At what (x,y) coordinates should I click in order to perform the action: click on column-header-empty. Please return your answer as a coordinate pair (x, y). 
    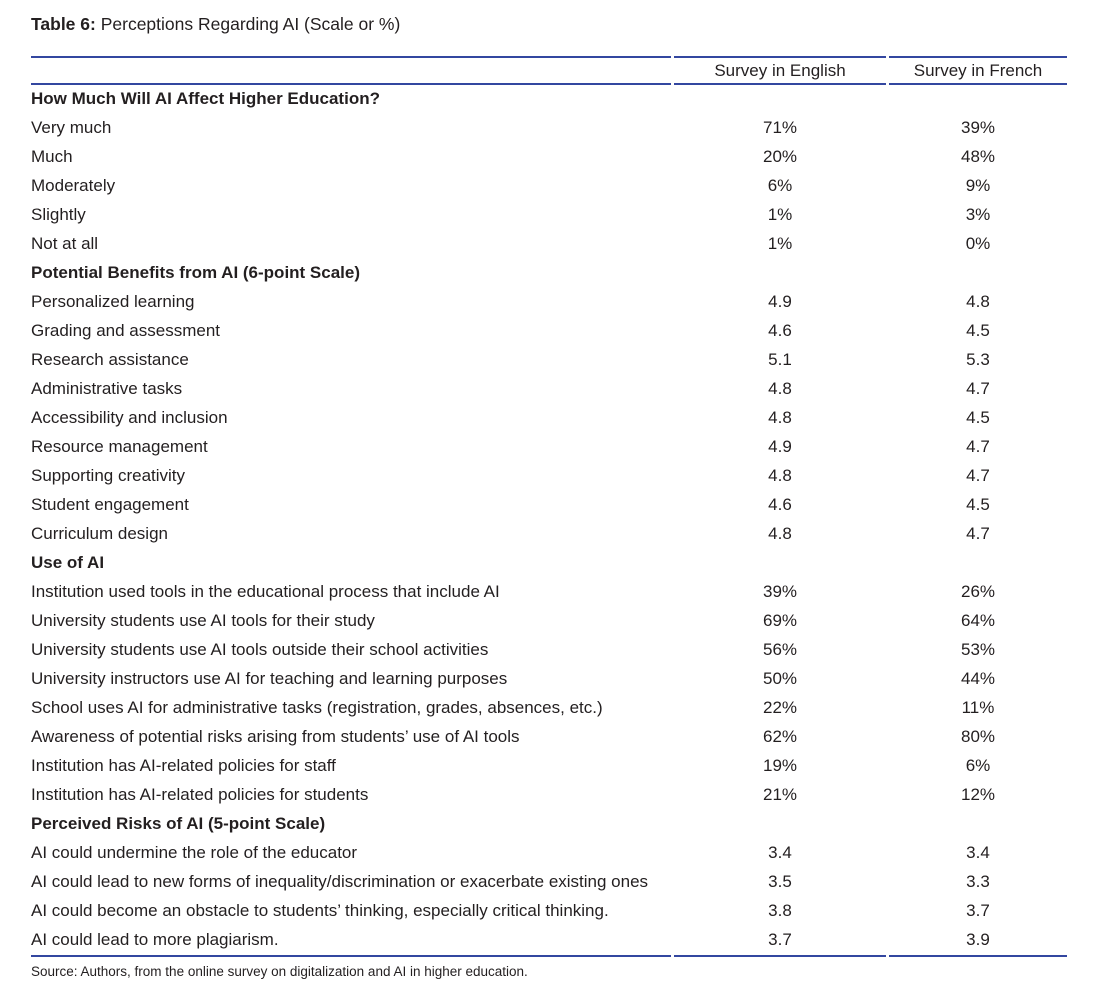
    Looking at the image, I should click on (351, 70).